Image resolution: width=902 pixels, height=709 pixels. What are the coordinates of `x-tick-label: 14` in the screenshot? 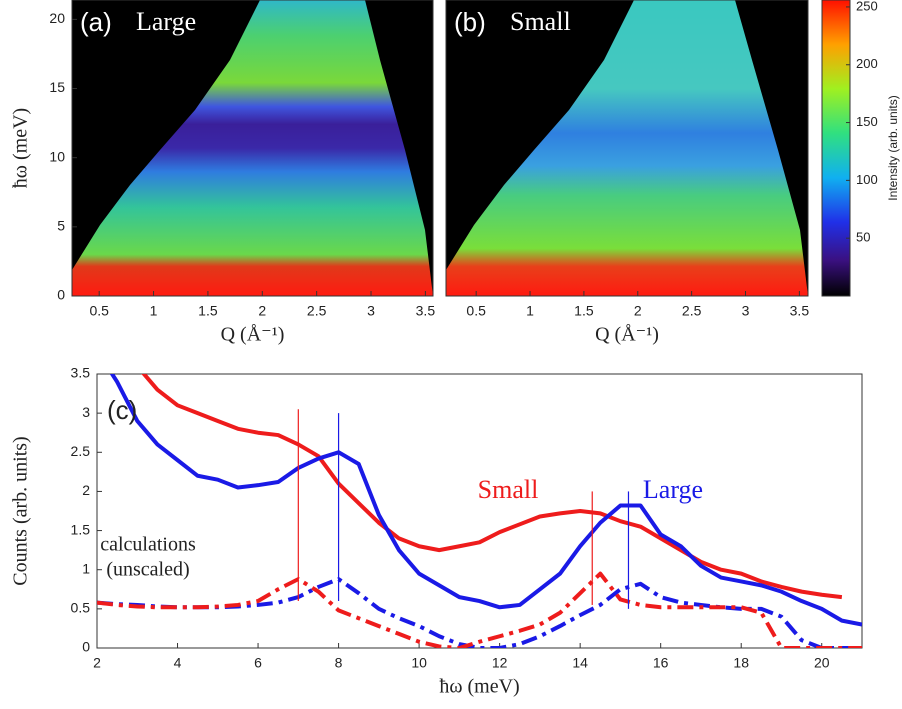 It's located at (580, 663).